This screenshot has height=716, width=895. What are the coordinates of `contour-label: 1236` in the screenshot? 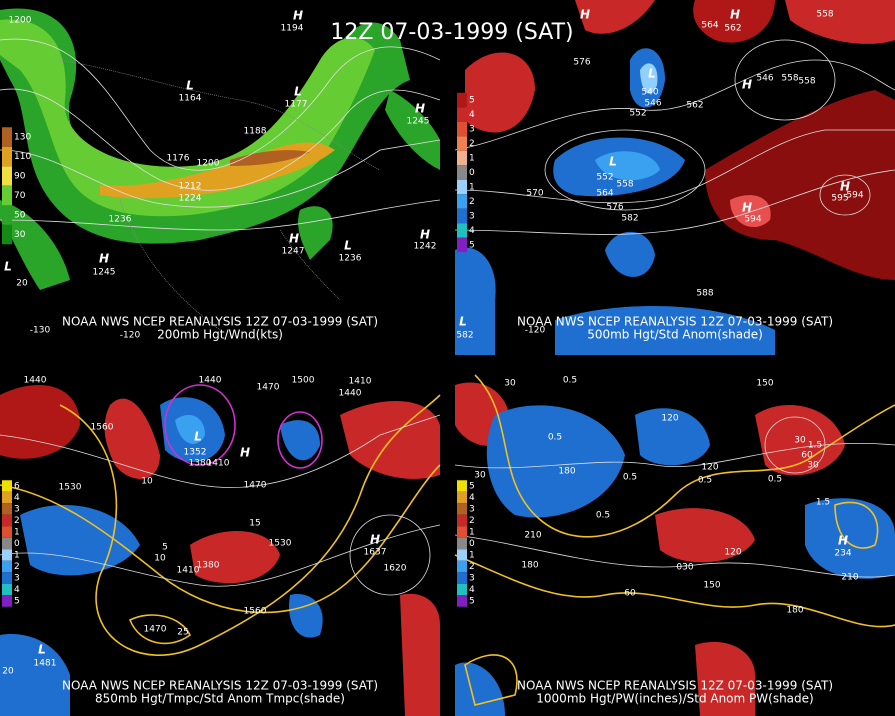 It's located at (350, 259).